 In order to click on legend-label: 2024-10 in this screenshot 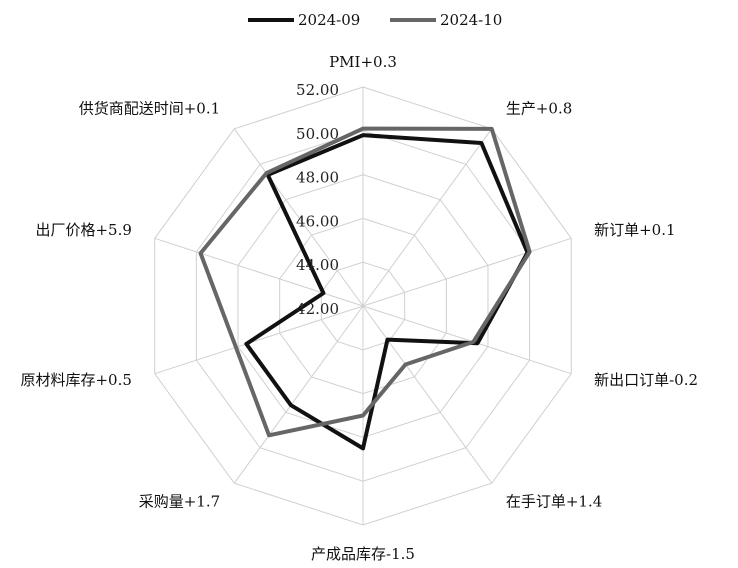, I will do `click(471, 20)`.